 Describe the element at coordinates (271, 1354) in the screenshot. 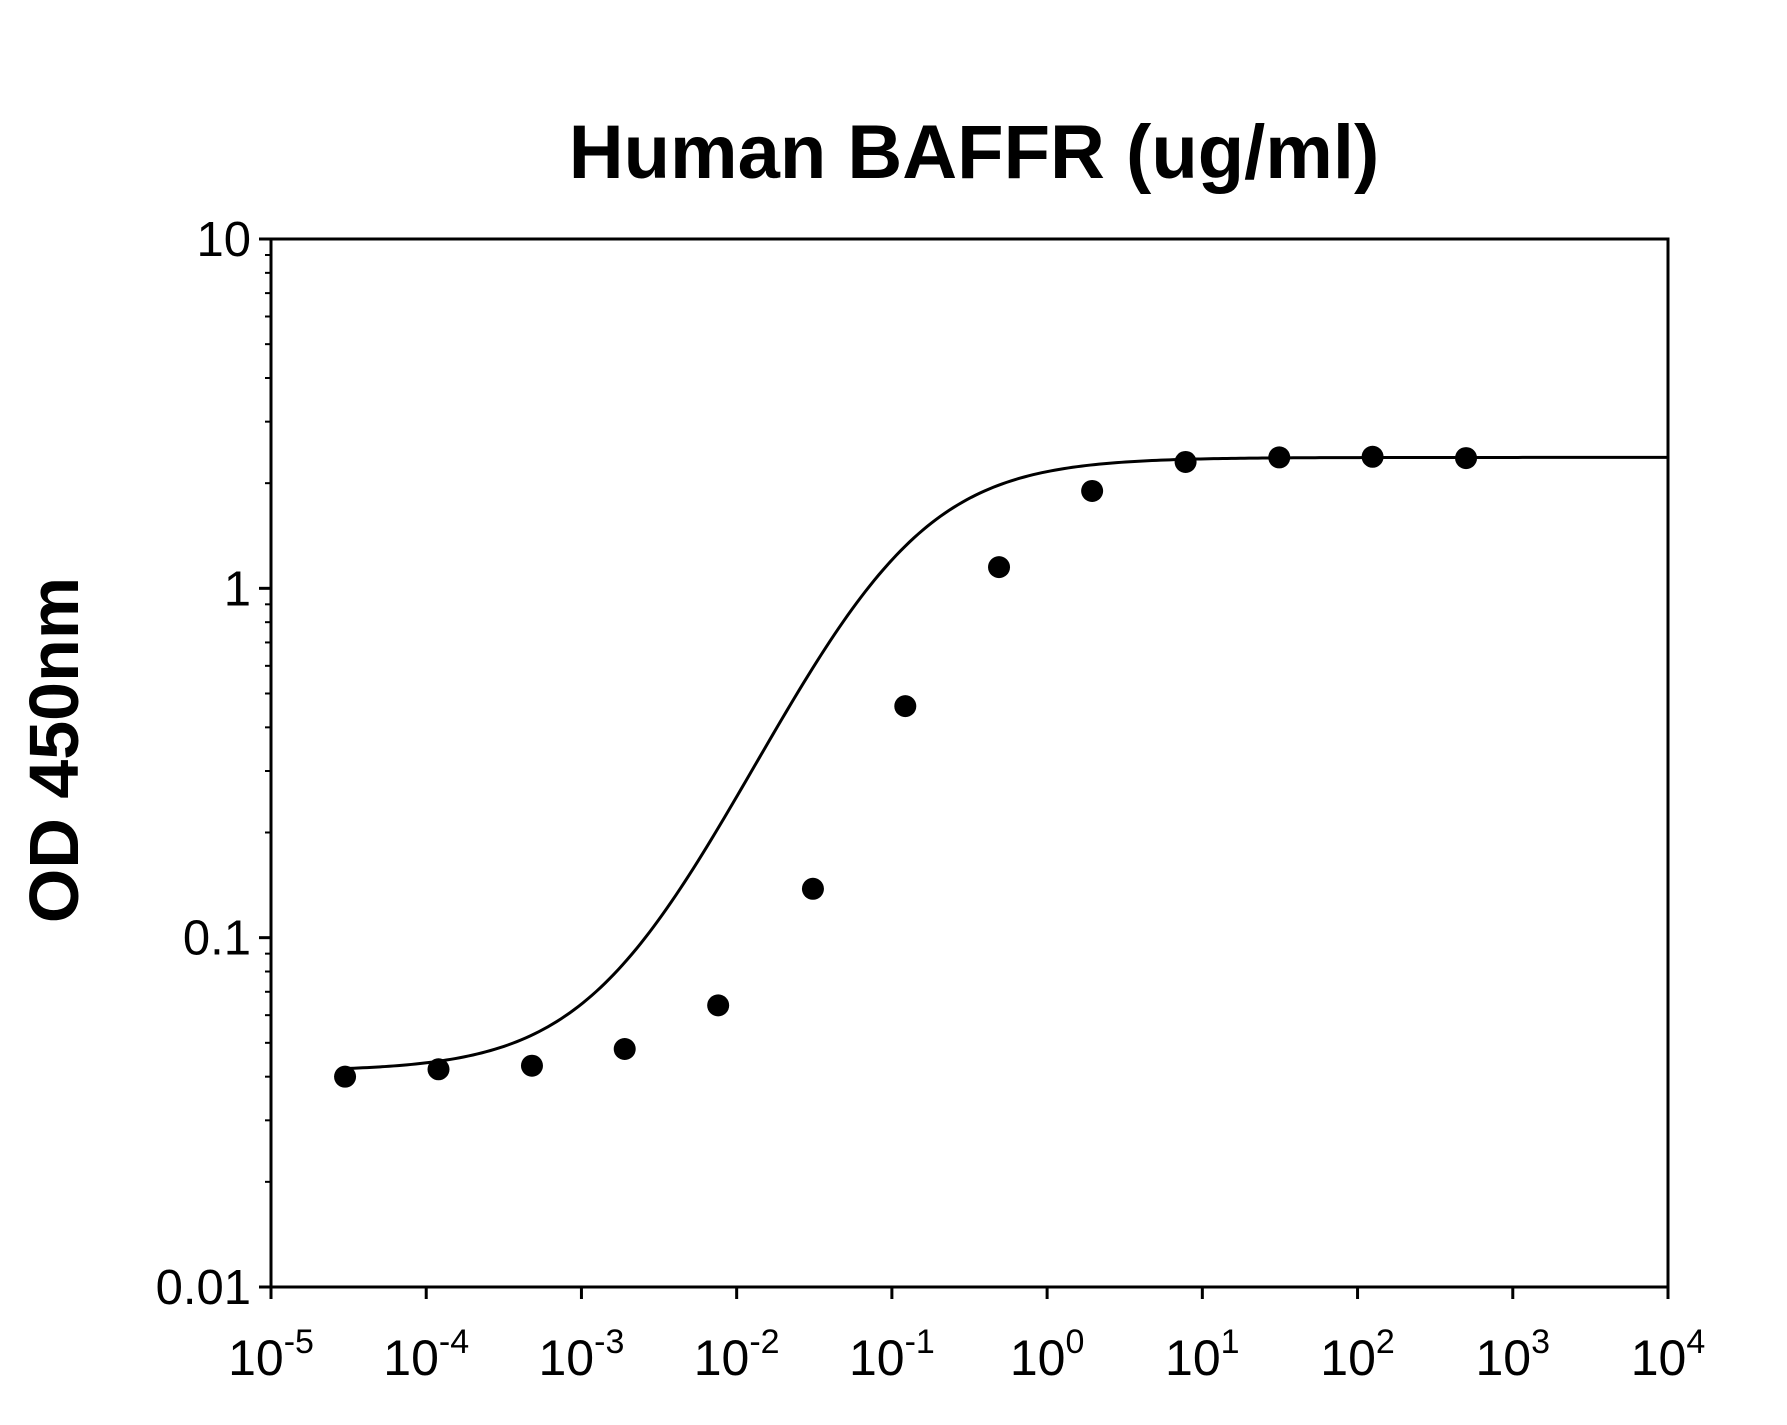

I see `x-tick-label: 10⁻⁵` at that location.